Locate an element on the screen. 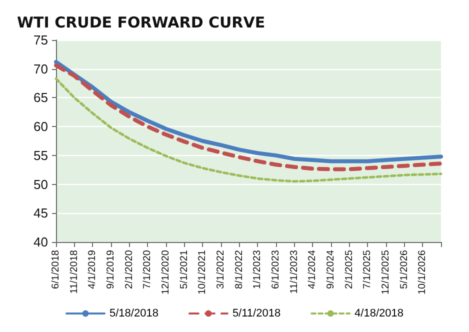 This screenshot has width=469, height=332. x-tick-label: 6/1/2023 is located at coordinates (276, 269).